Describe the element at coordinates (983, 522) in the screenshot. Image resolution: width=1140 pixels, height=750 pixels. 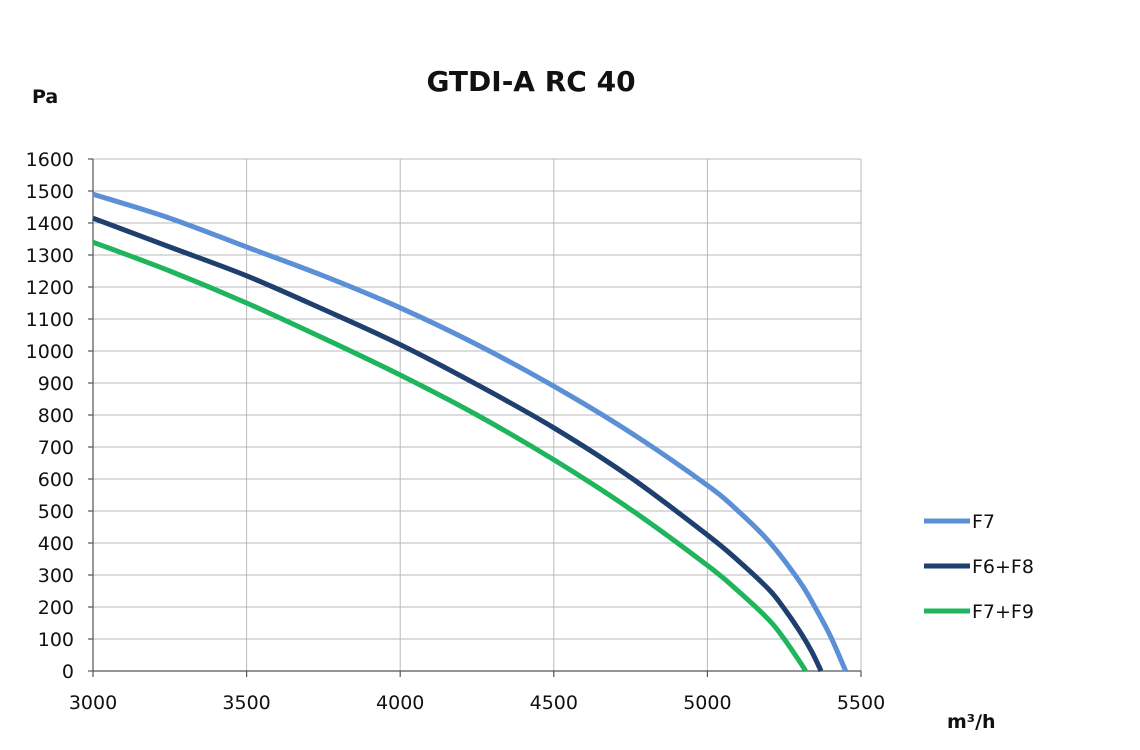
I see `legend-label: F7` at that location.